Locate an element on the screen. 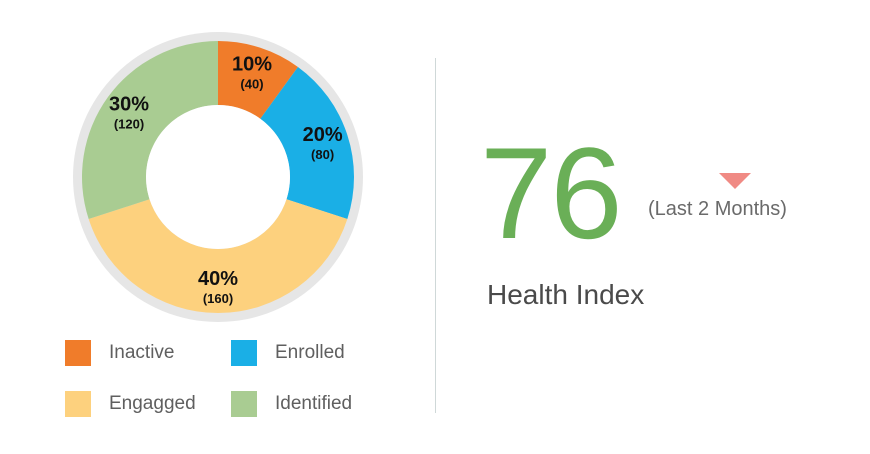 This screenshot has height=454, width=870. health-index-value: 76 is located at coordinates (550, 193).